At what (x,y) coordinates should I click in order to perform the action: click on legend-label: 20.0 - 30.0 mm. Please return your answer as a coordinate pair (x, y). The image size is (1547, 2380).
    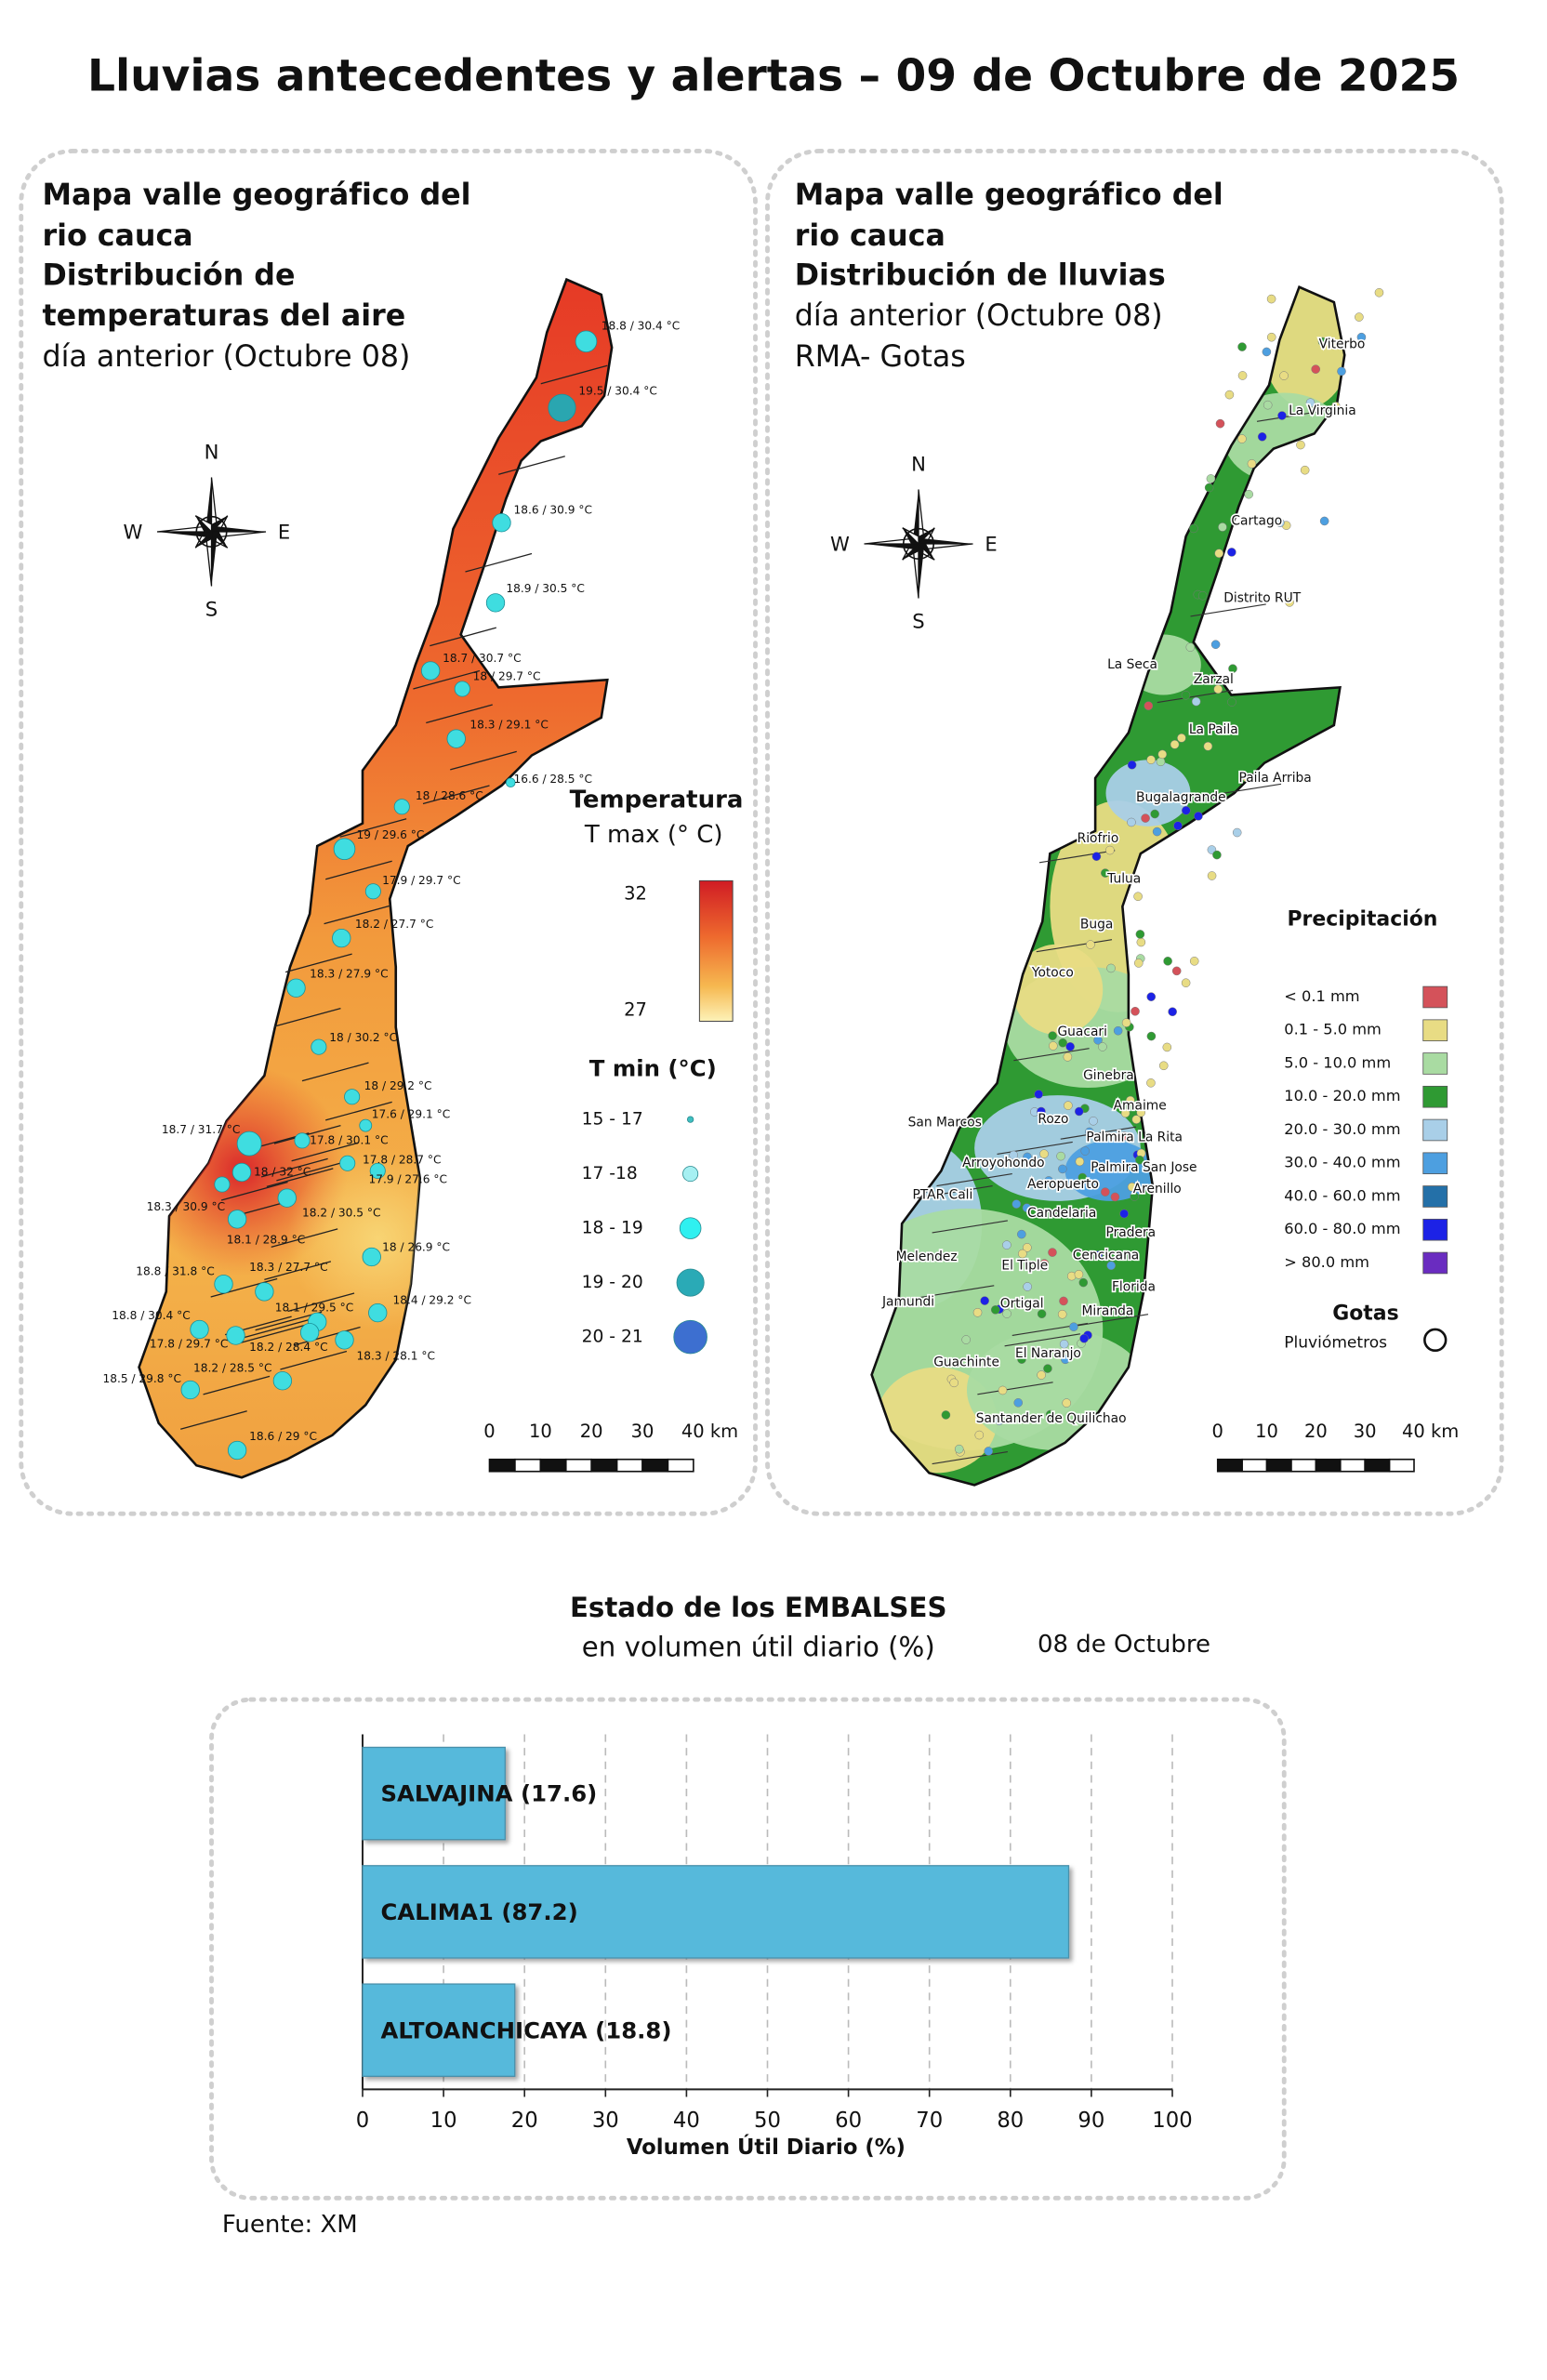
    Looking at the image, I should click on (1342, 1129).